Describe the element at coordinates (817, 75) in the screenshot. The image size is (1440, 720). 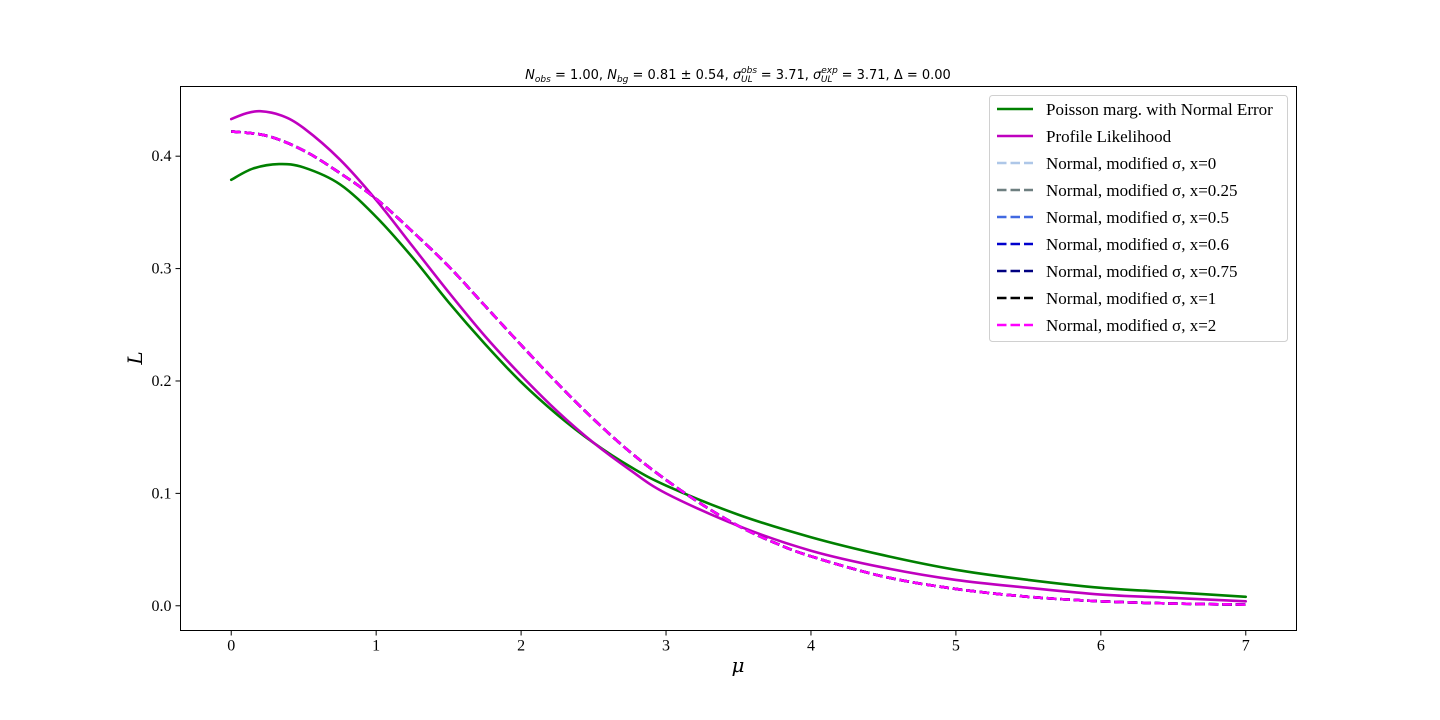
I see `title-sigma-exp-symbol: σ` at that location.